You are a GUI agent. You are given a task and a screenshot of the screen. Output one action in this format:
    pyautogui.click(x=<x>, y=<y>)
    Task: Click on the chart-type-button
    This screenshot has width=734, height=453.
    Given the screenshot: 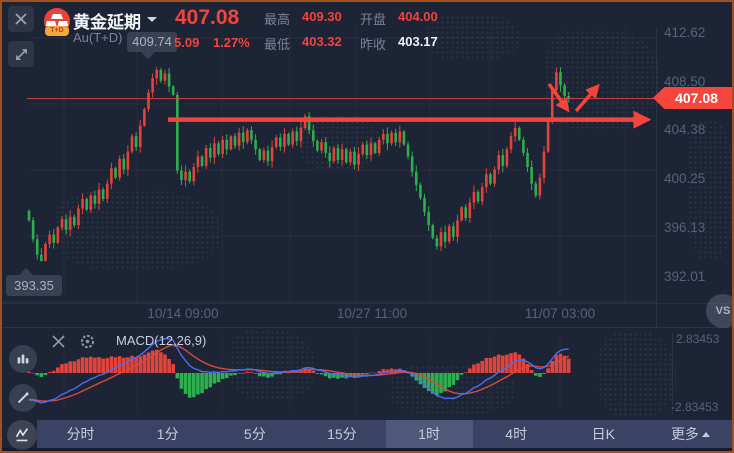 What is the action you would take?
    pyautogui.click(x=23, y=359)
    